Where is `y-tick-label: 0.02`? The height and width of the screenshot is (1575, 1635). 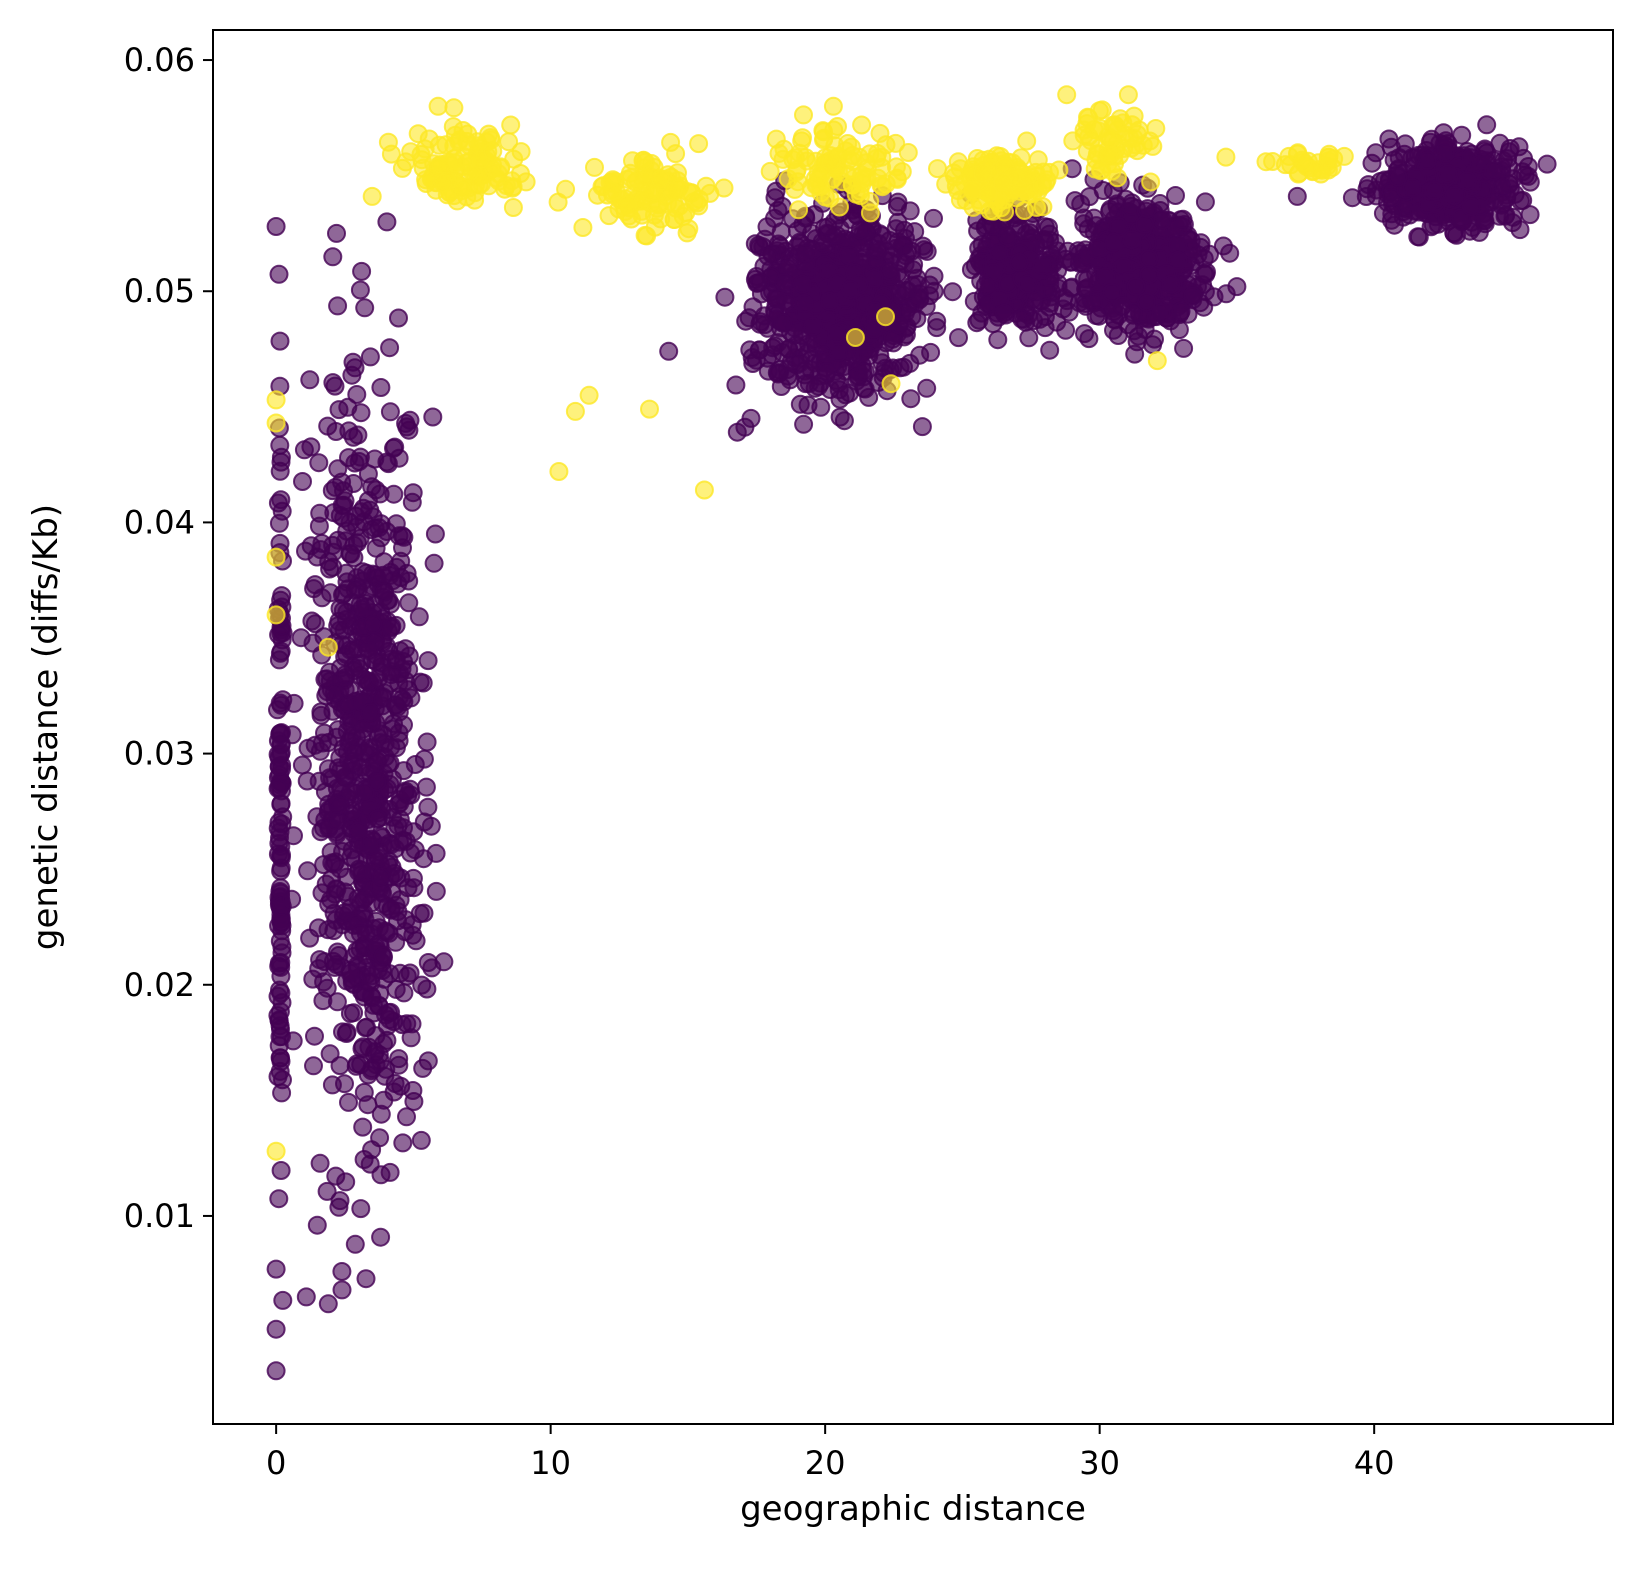
y-tick-label: 0.02 is located at coordinates (159, 985).